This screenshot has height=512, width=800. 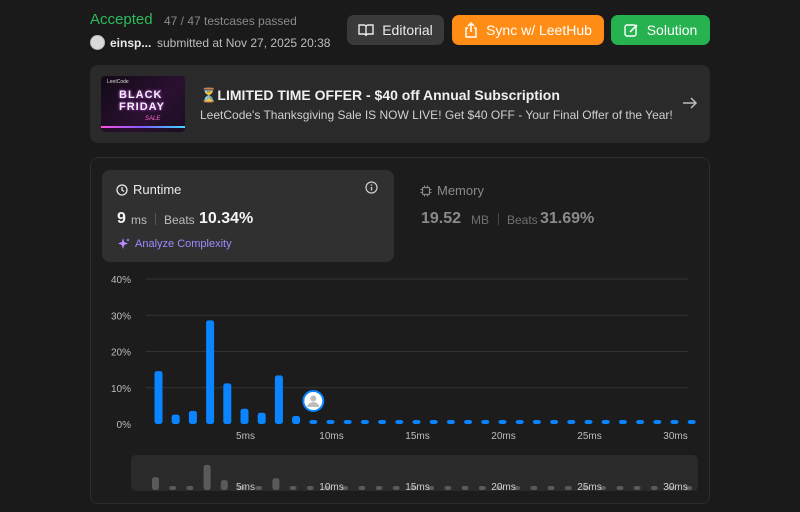 I want to click on y-tick-label: 40%, so click(x=121, y=280).